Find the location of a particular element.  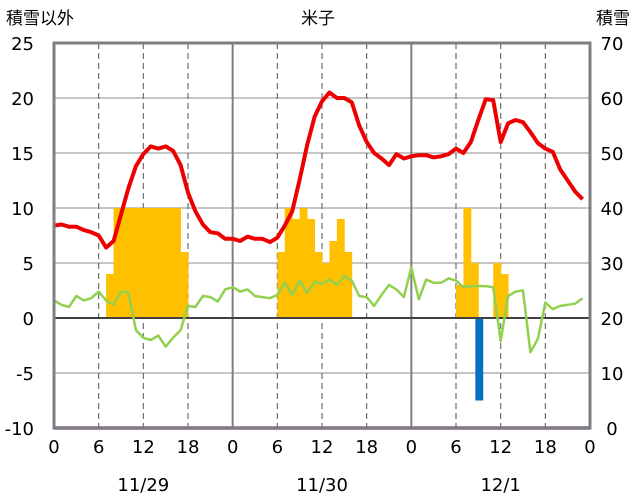

y-tick-left: 0 is located at coordinates (28, 319).